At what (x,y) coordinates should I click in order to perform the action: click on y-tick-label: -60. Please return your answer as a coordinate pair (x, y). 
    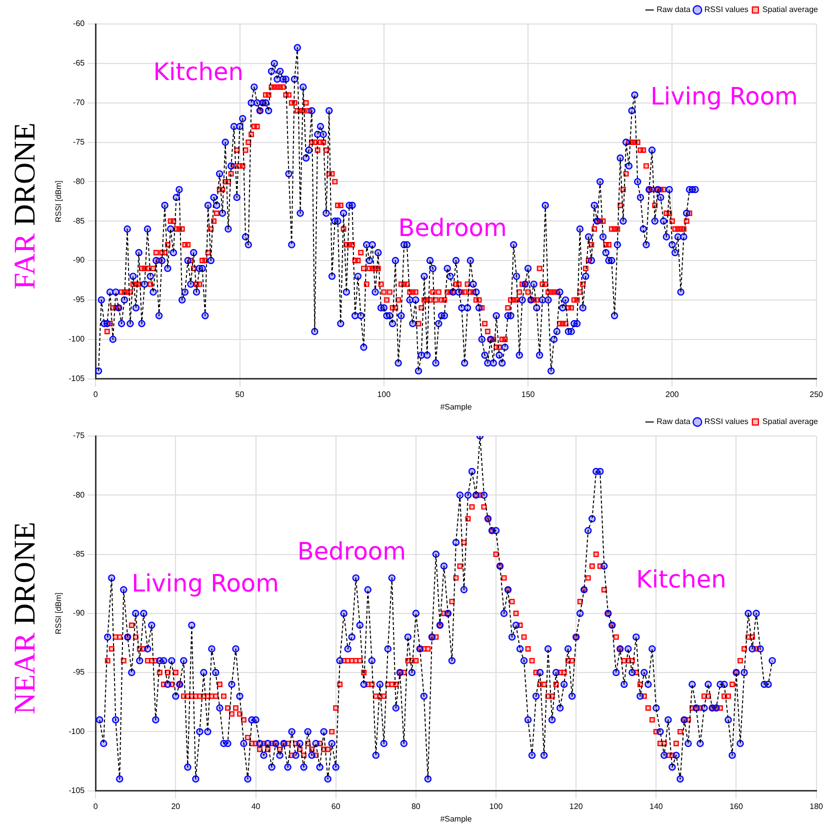
    Looking at the image, I should click on (79, 23).